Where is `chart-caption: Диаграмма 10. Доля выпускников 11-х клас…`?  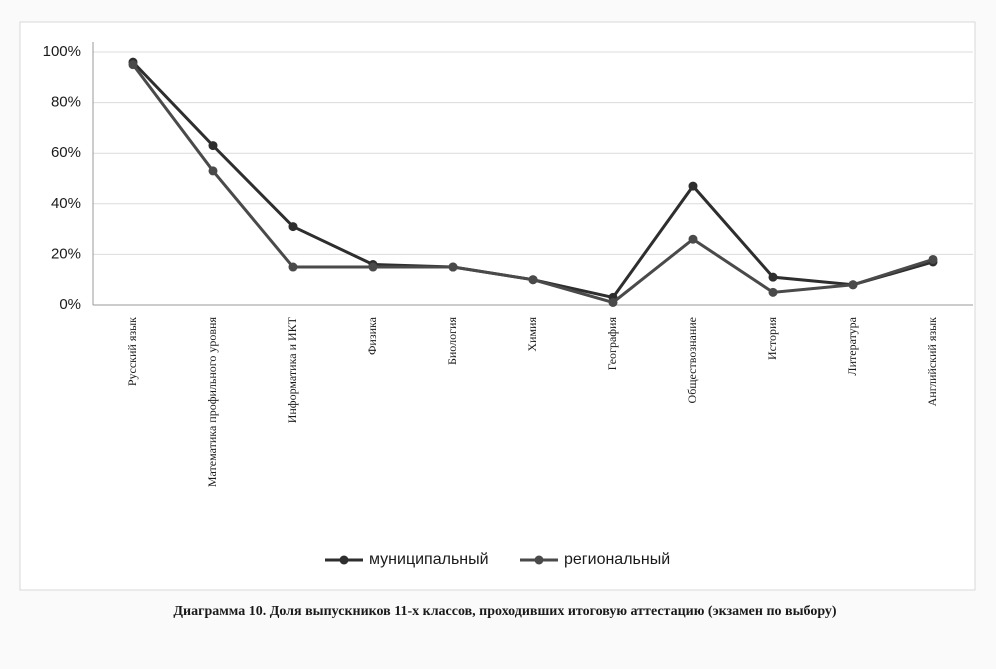
chart-caption: Диаграмма 10. Доля выпускников 11-х клас… is located at coordinates (505, 611).